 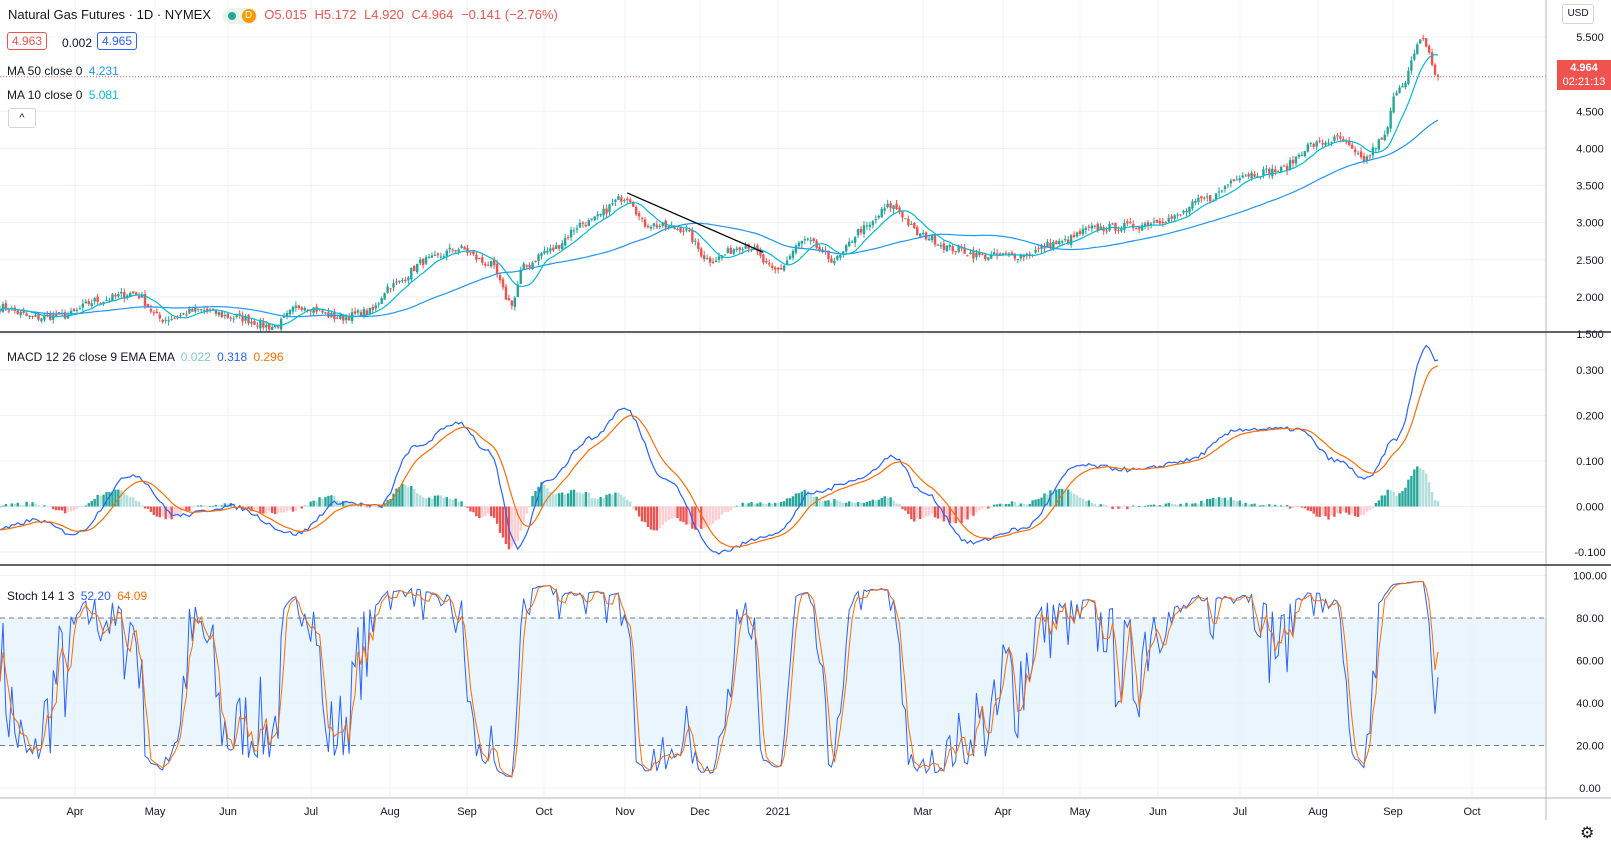 I want to click on stoch-legend: Stoch 14 1 3 52.20 64.09, so click(x=77, y=596).